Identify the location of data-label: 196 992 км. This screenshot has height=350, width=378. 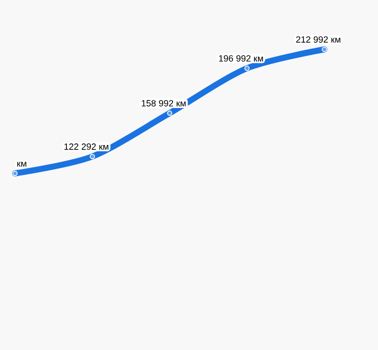
(241, 58).